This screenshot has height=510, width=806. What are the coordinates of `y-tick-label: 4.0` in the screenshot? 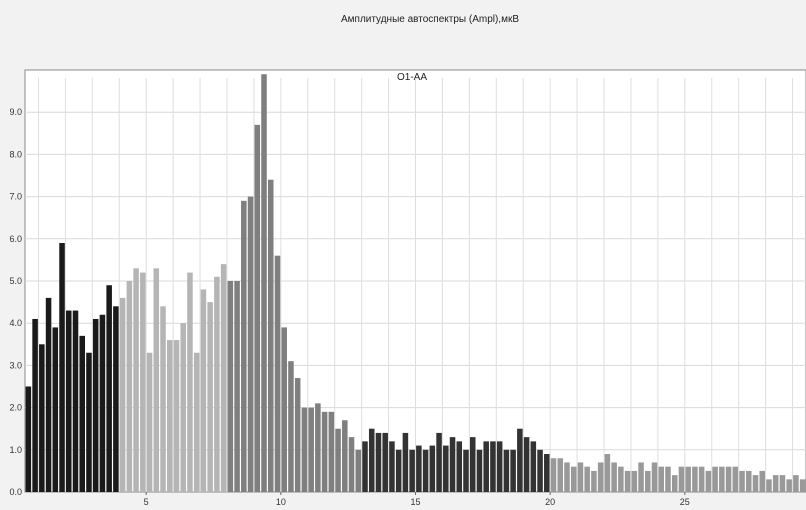 It's located at (15, 323).